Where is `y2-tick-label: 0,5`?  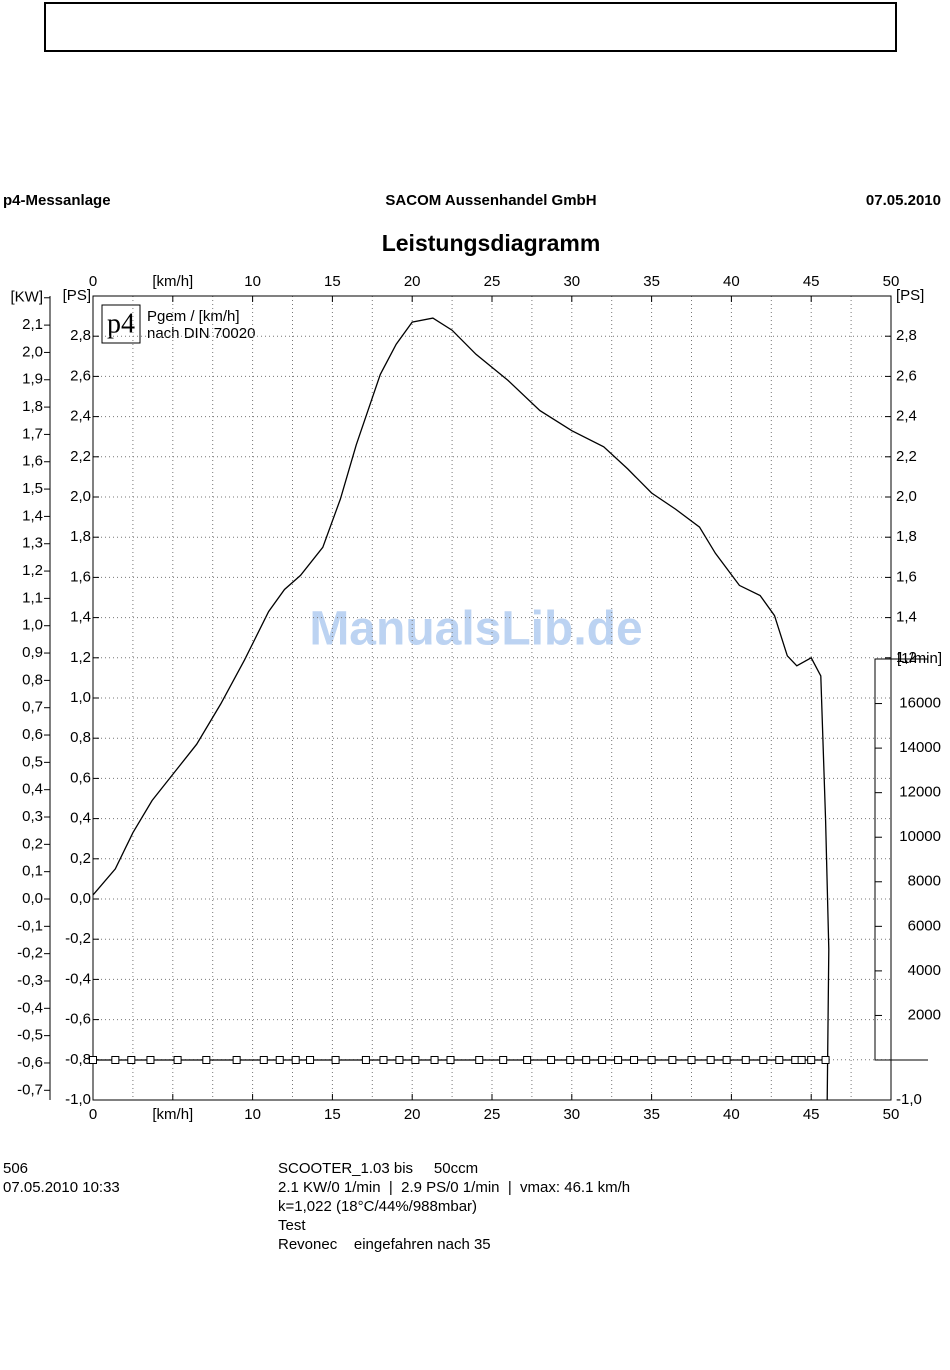
y2-tick-label: 0,5 is located at coordinates (32, 761).